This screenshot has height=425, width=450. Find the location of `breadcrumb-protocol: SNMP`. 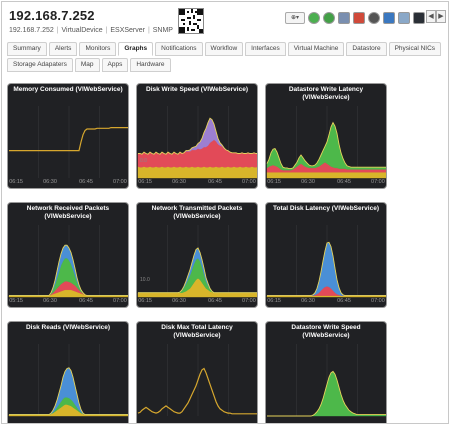

breadcrumb-protocol: SNMP is located at coordinates (162, 30).